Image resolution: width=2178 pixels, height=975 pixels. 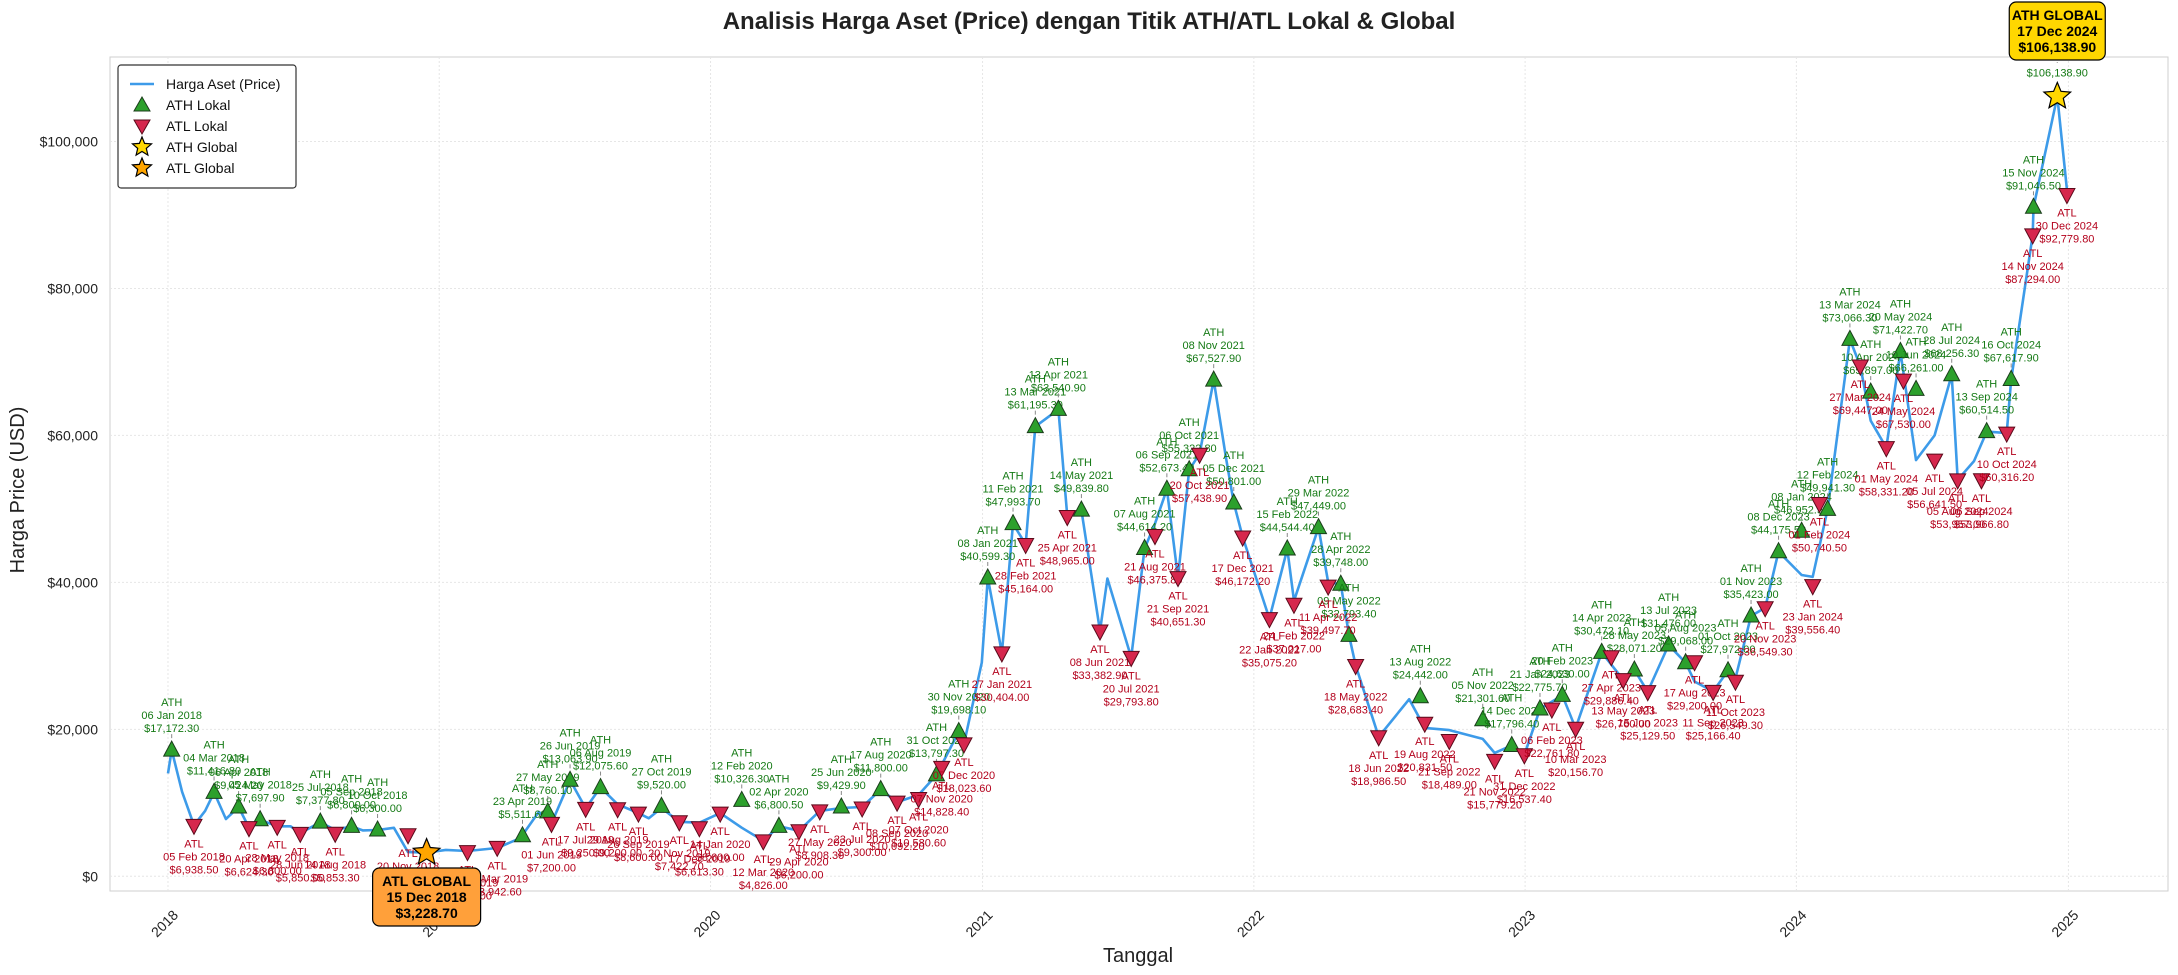 What do you see at coordinates (841, 773) in the screenshot?
I see `ath-local-annotation: ATH 25 Jun 2020 $9,429.90` at bounding box center [841, 773].